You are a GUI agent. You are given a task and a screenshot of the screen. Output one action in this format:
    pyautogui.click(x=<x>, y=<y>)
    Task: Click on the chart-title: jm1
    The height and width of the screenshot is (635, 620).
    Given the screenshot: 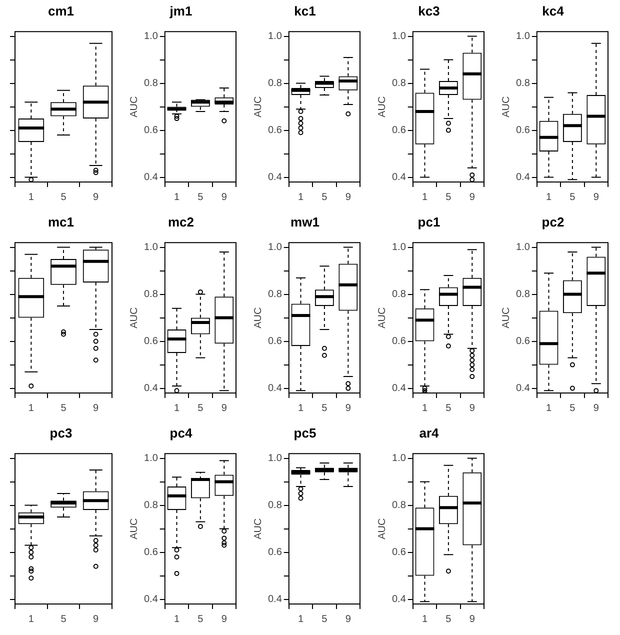 What is the action you would take?
    pyautogui.click(x=180, y=10)
    